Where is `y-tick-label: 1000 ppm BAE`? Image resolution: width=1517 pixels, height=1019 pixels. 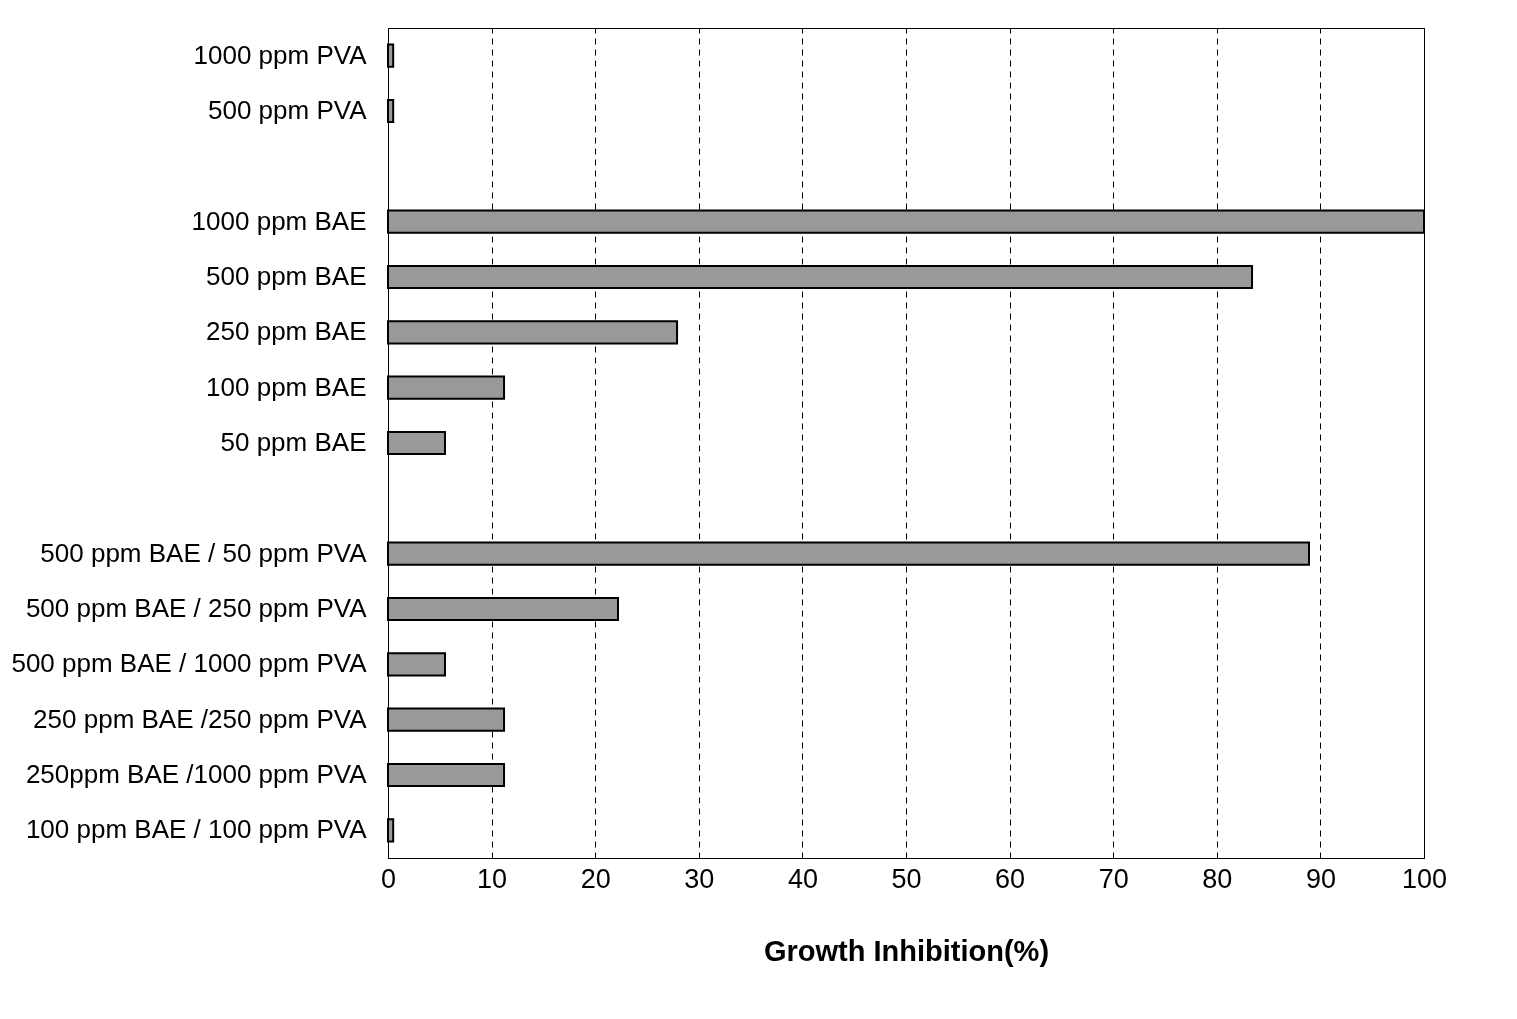 y-tick-label: 1000 ppm BAE is located at coordinates (279, 220).